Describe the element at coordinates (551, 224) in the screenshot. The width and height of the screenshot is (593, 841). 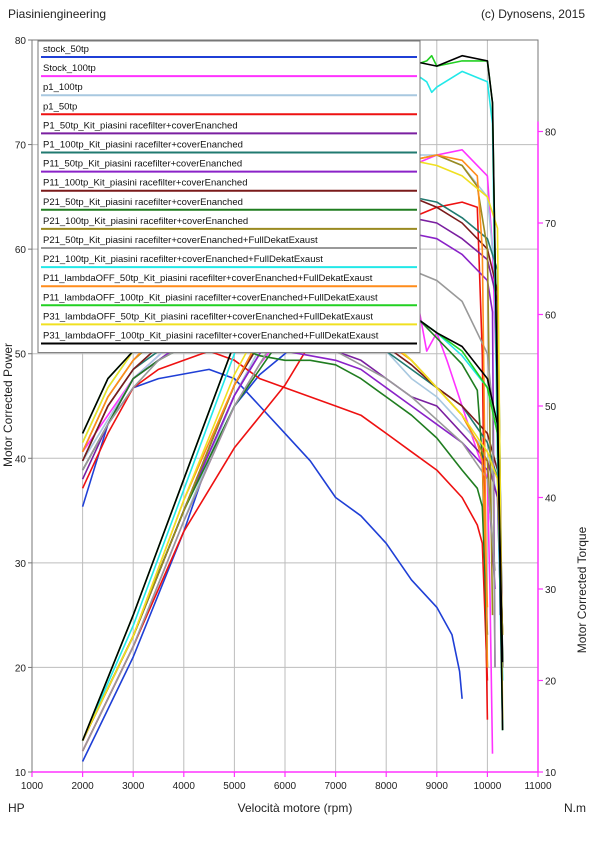
I see `y2-tick-label-6: 70` at that location.